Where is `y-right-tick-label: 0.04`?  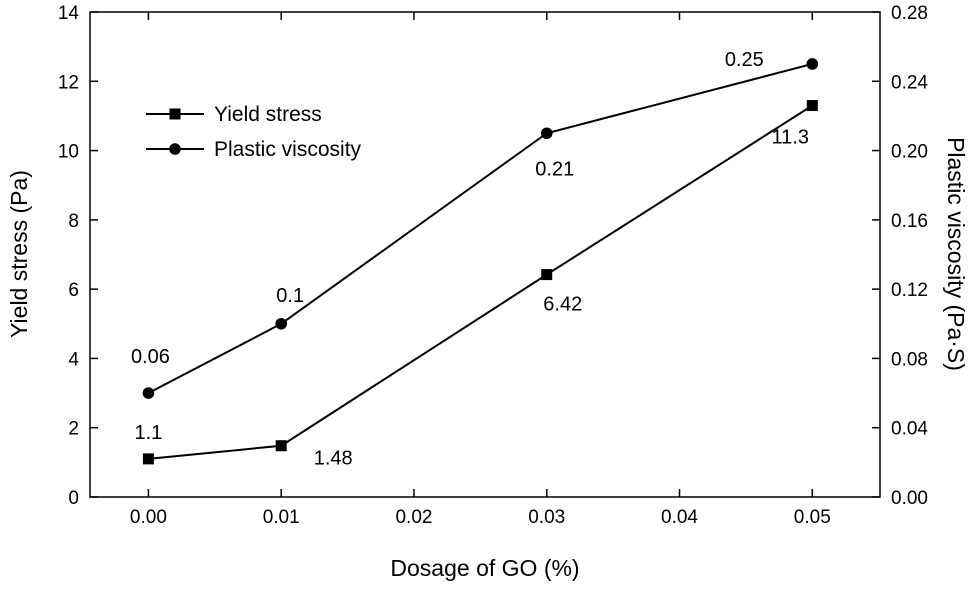
y-right-tick-label: 0.04 is located at coordinates (909, 429).